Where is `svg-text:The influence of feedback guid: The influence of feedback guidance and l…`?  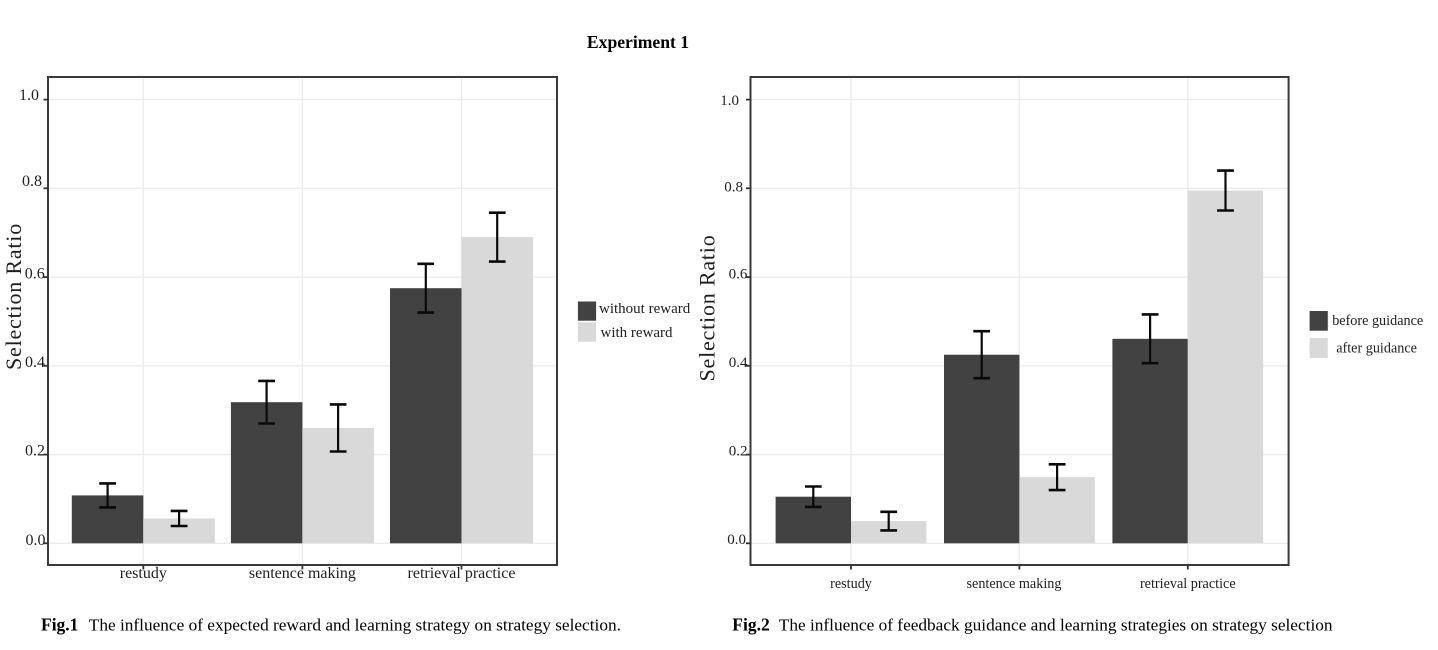
svg-text:The influence of feedback guid: The influence of feedback guidance and l… is located at coordinates (1056, 625).